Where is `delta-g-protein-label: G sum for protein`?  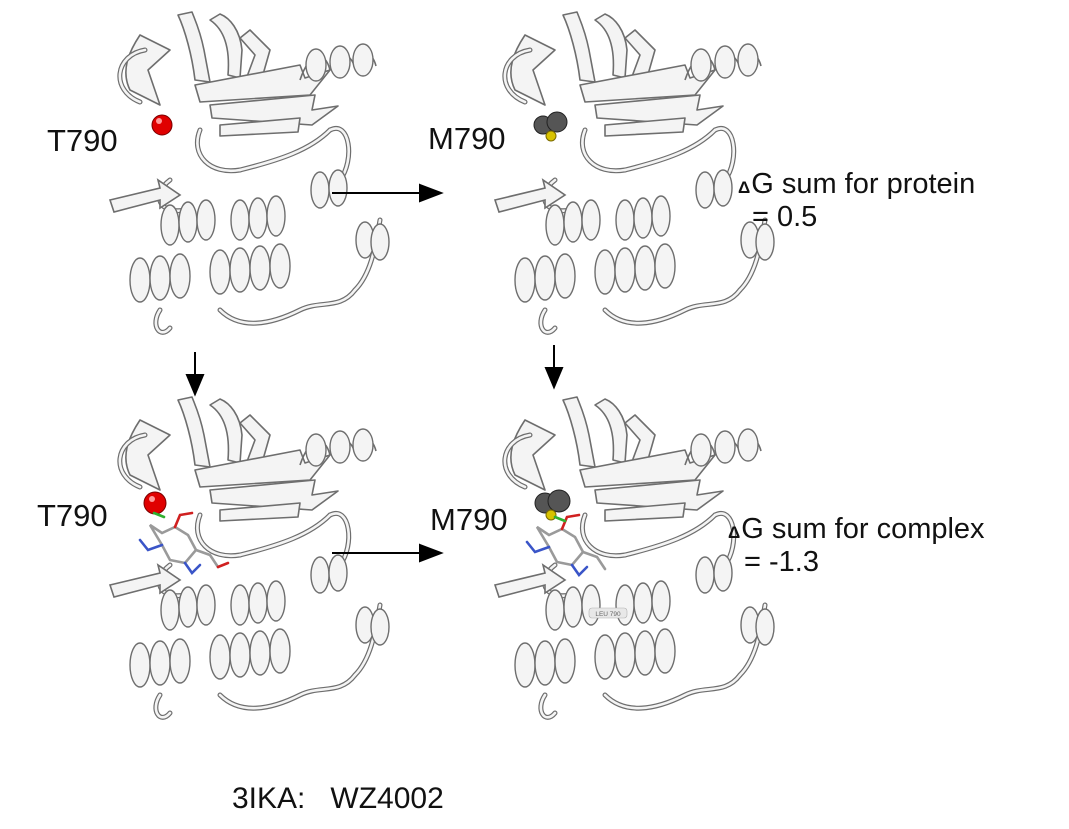
delta-g-protein-label: G sum for protein is located at coordinates (863, 184).